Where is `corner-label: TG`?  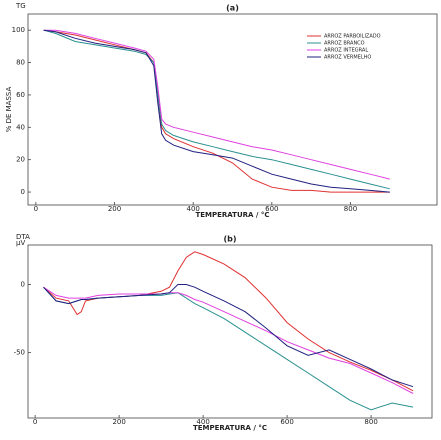
corner-label: TG is located at coordinates (20, 6).